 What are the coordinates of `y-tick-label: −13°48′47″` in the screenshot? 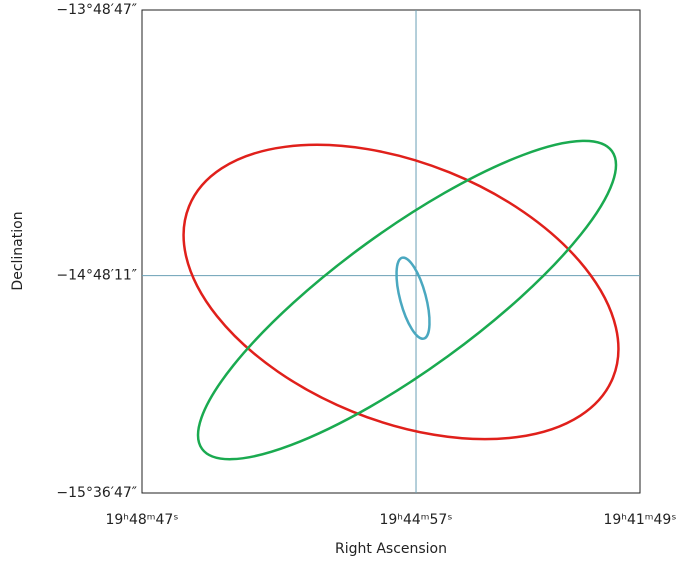 It's located at (96, 10).